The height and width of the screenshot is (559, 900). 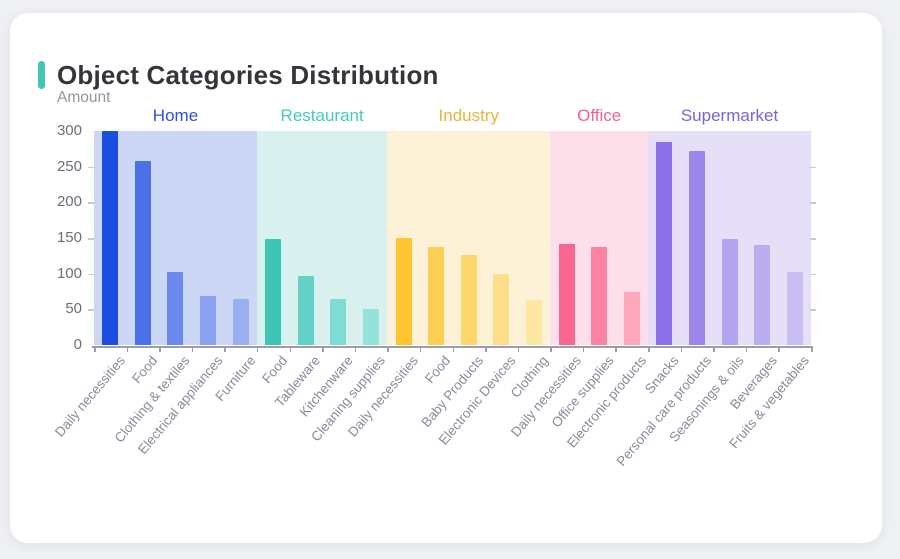 I want to click on bar-office-office-supplies, so click(x=599, y=295).